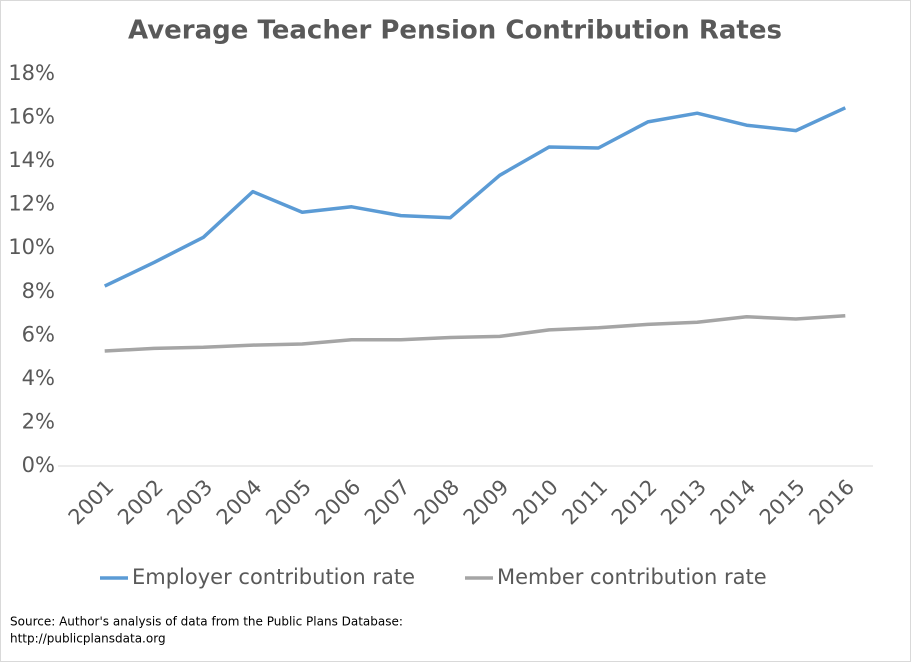 This screenshot has height=662, width=911. Describe the element at coordinates (38, 465) in the screenshot. I see `y-tick-label: 0%` at that location.